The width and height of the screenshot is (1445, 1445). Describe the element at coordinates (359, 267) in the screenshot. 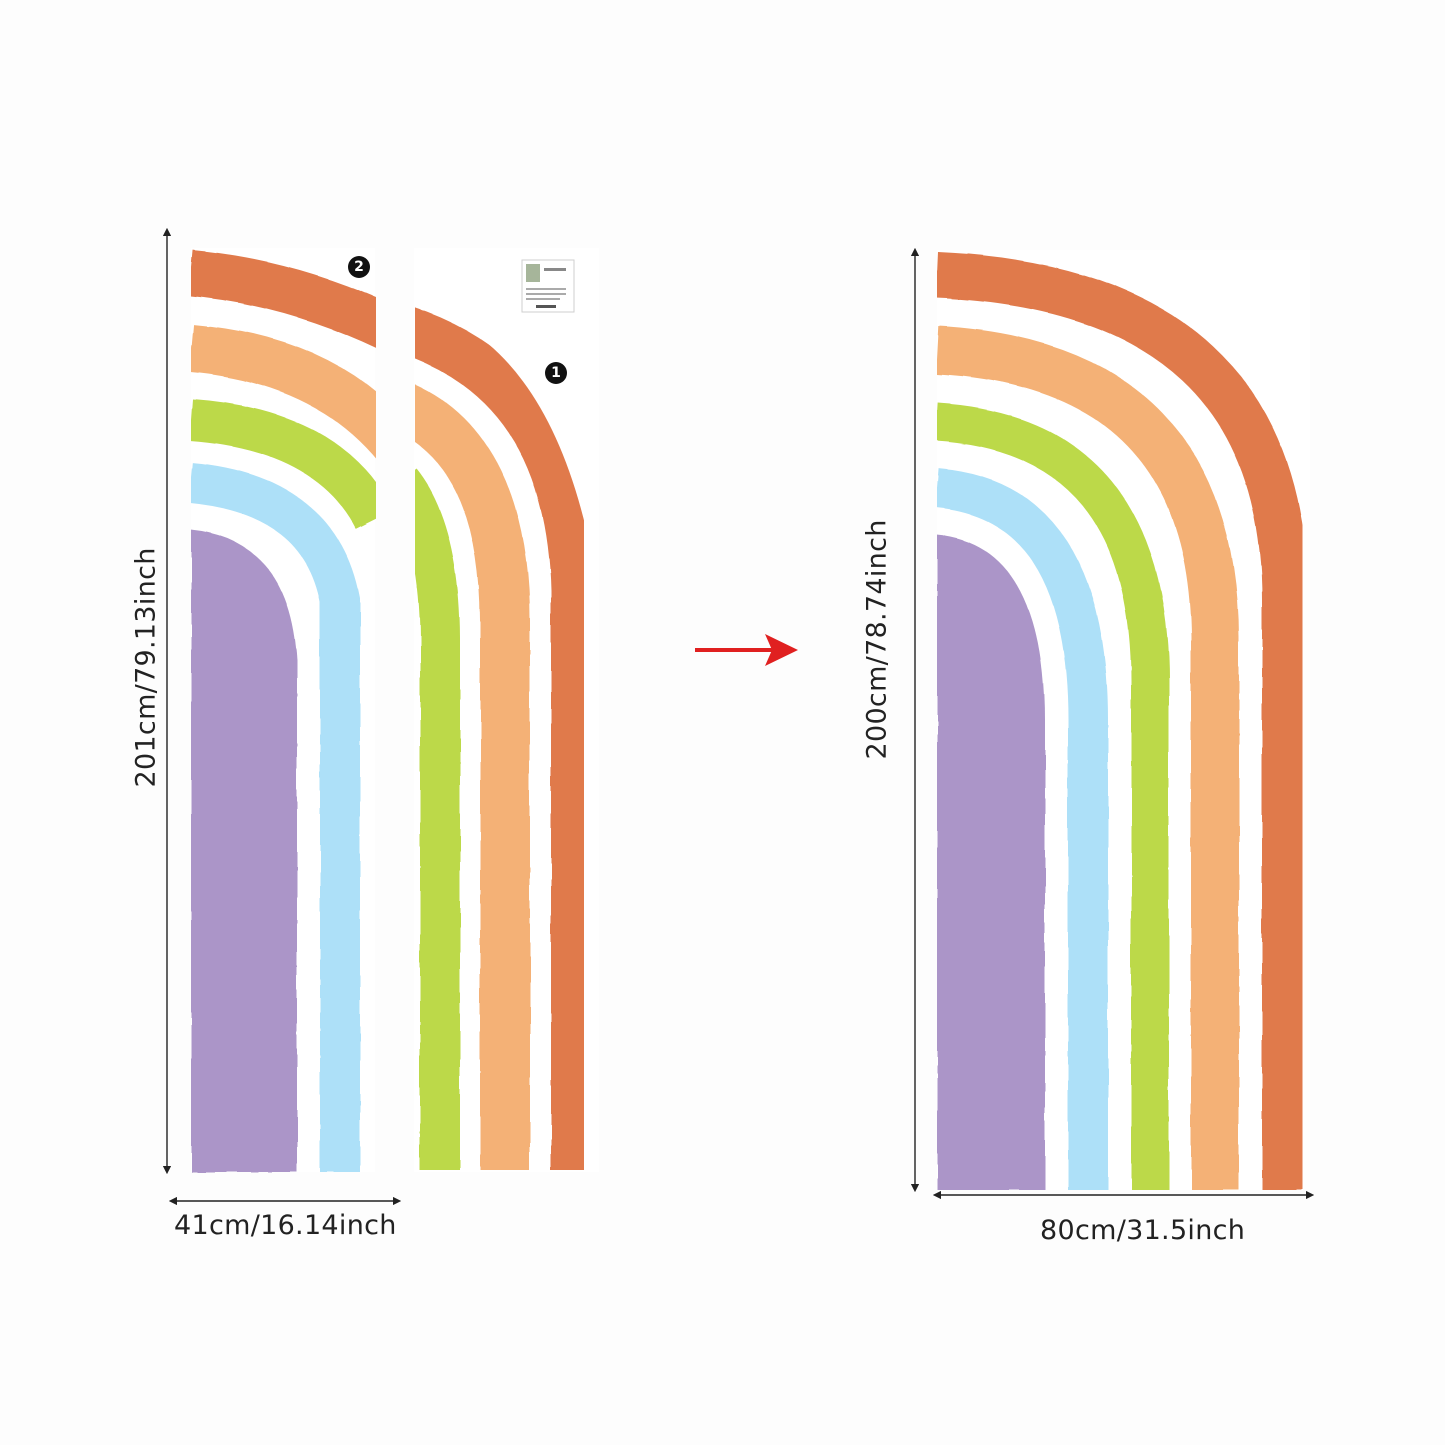

I see `piece-two-badge: 2` at that location.